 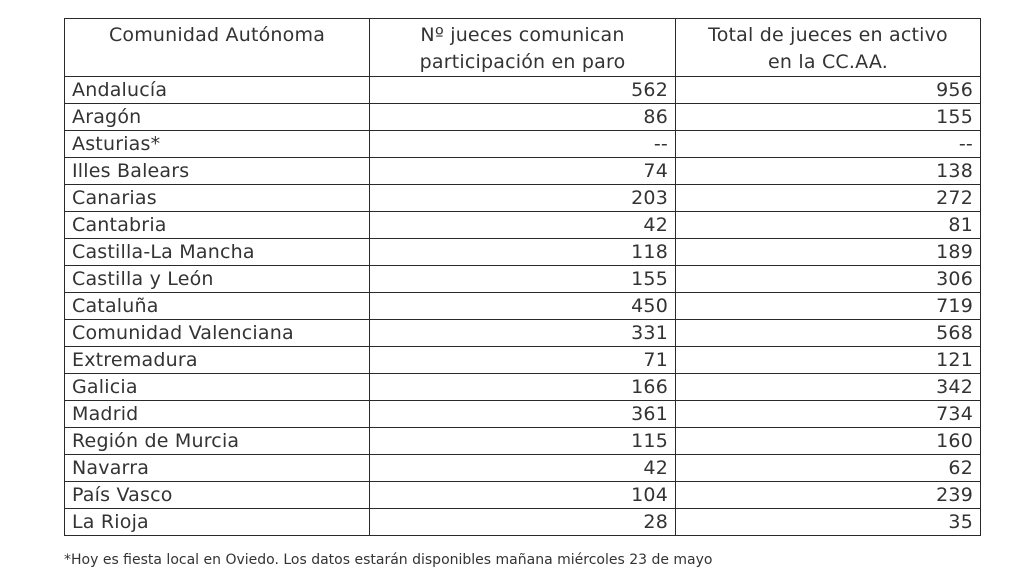 What do you see at coordinates (217, 387) in the screenshot?
I see `region-cell: Galicia` at bounding box center [217, 387].